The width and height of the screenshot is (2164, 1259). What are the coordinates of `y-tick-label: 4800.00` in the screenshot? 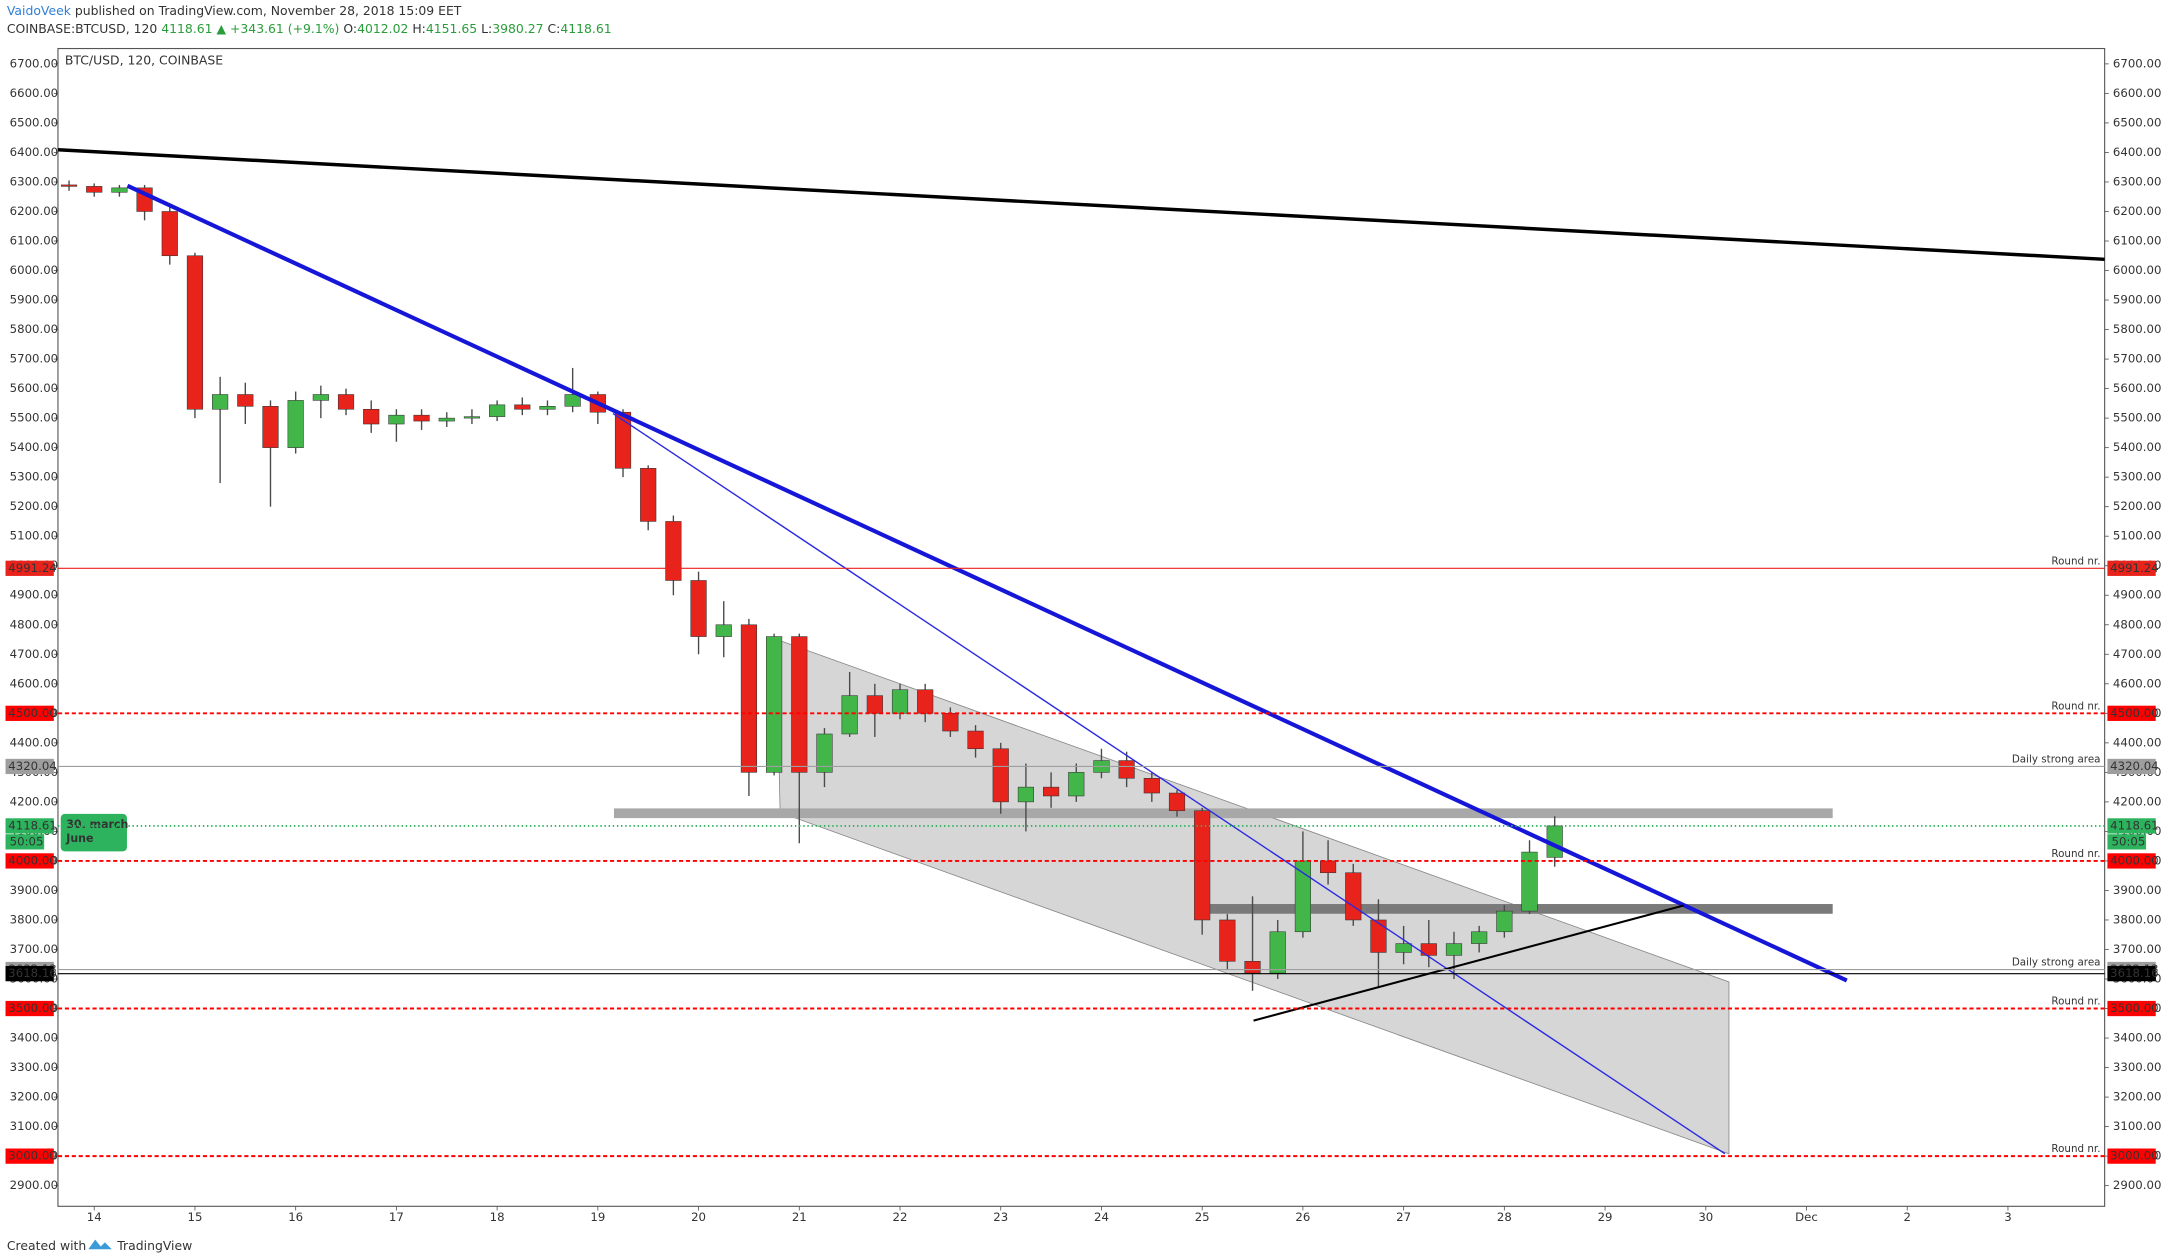 It's located at (2137, 624).